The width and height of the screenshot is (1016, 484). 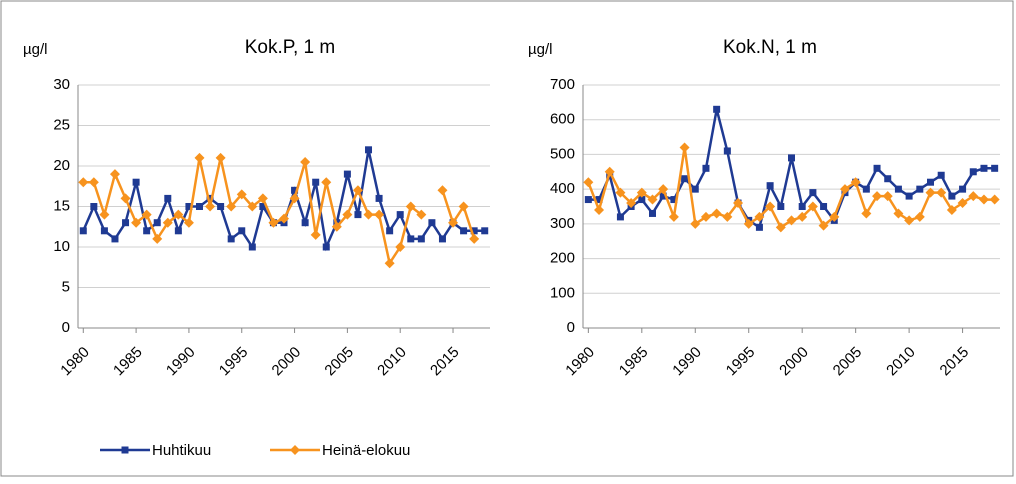 What do you see at coordinates (562, 119) in the screenshot?
I see `y-tick-label: 600` at bounding box center [562, 119].